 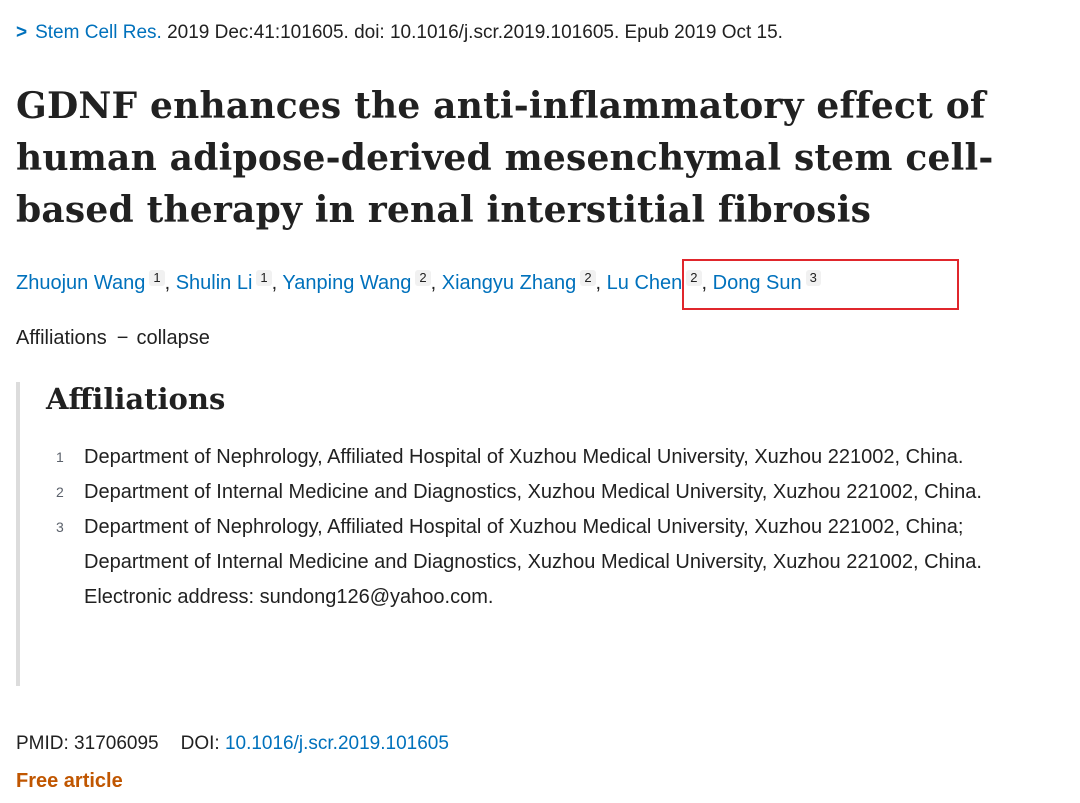 What do you see at coordinates (69, 781) in the screenshot?
I see `free-article-label: Free article` at bounding box center [69, 781].